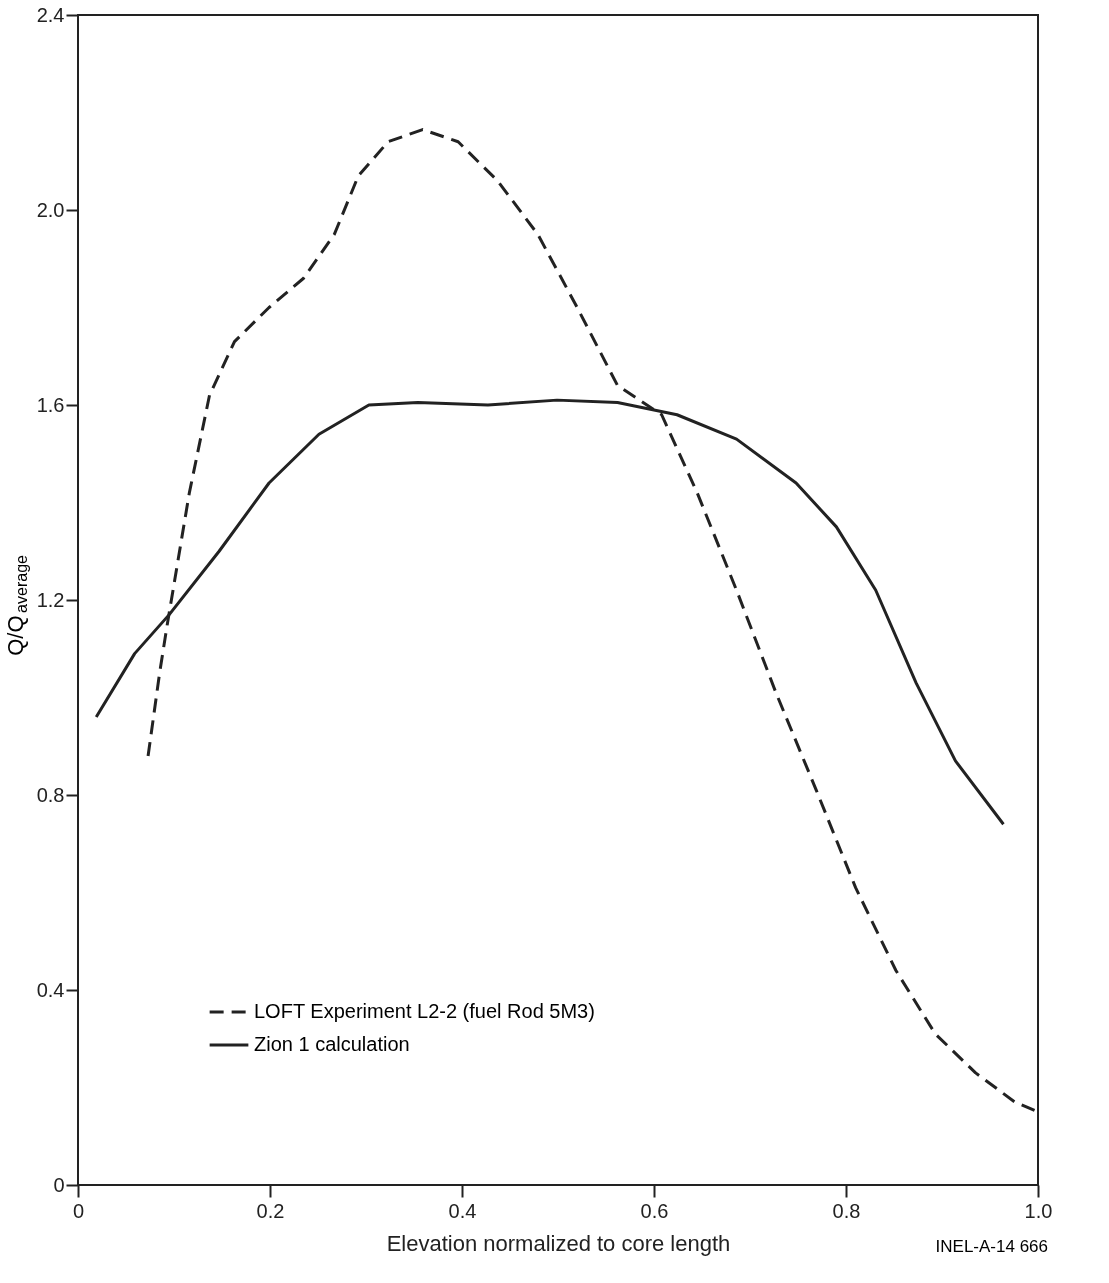 Image resolution: width=1109 pixels, height=1283 pixels. I want to click on legend-label: LOFT Experiment L2-2 (fuel Rod 5M3), so click(424, 1011).